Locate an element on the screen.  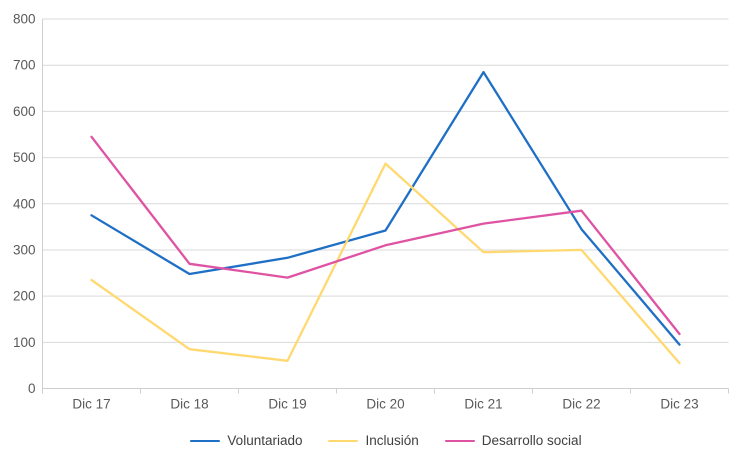
y-tick-label-100: 100 is located at coordinates (24, 342).